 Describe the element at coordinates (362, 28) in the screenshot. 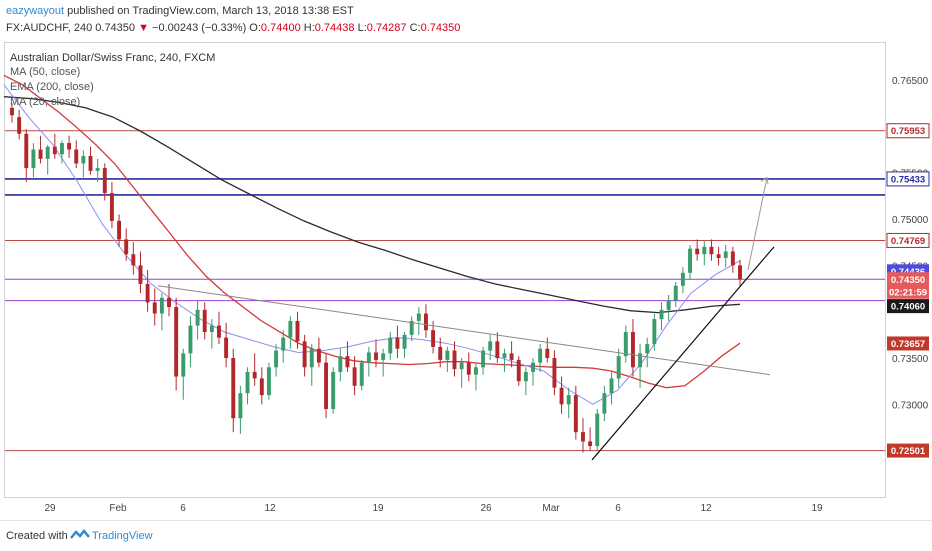

I see `low-label: L:` at that location.